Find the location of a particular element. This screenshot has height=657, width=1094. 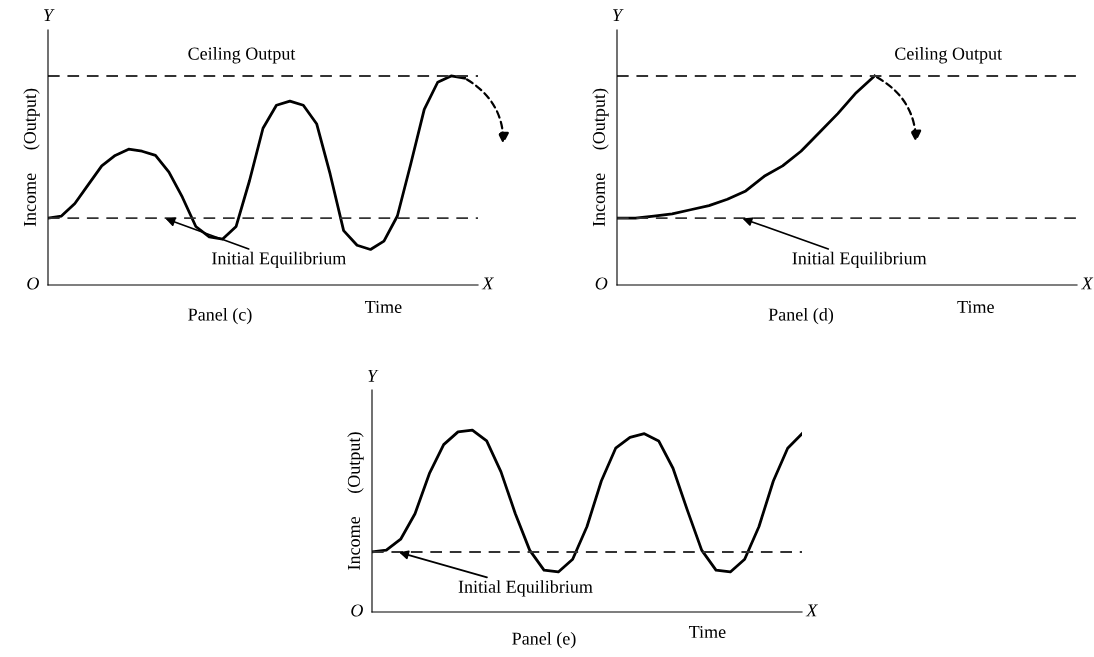

text: Panel (c) is located at coordinates (220, 316).